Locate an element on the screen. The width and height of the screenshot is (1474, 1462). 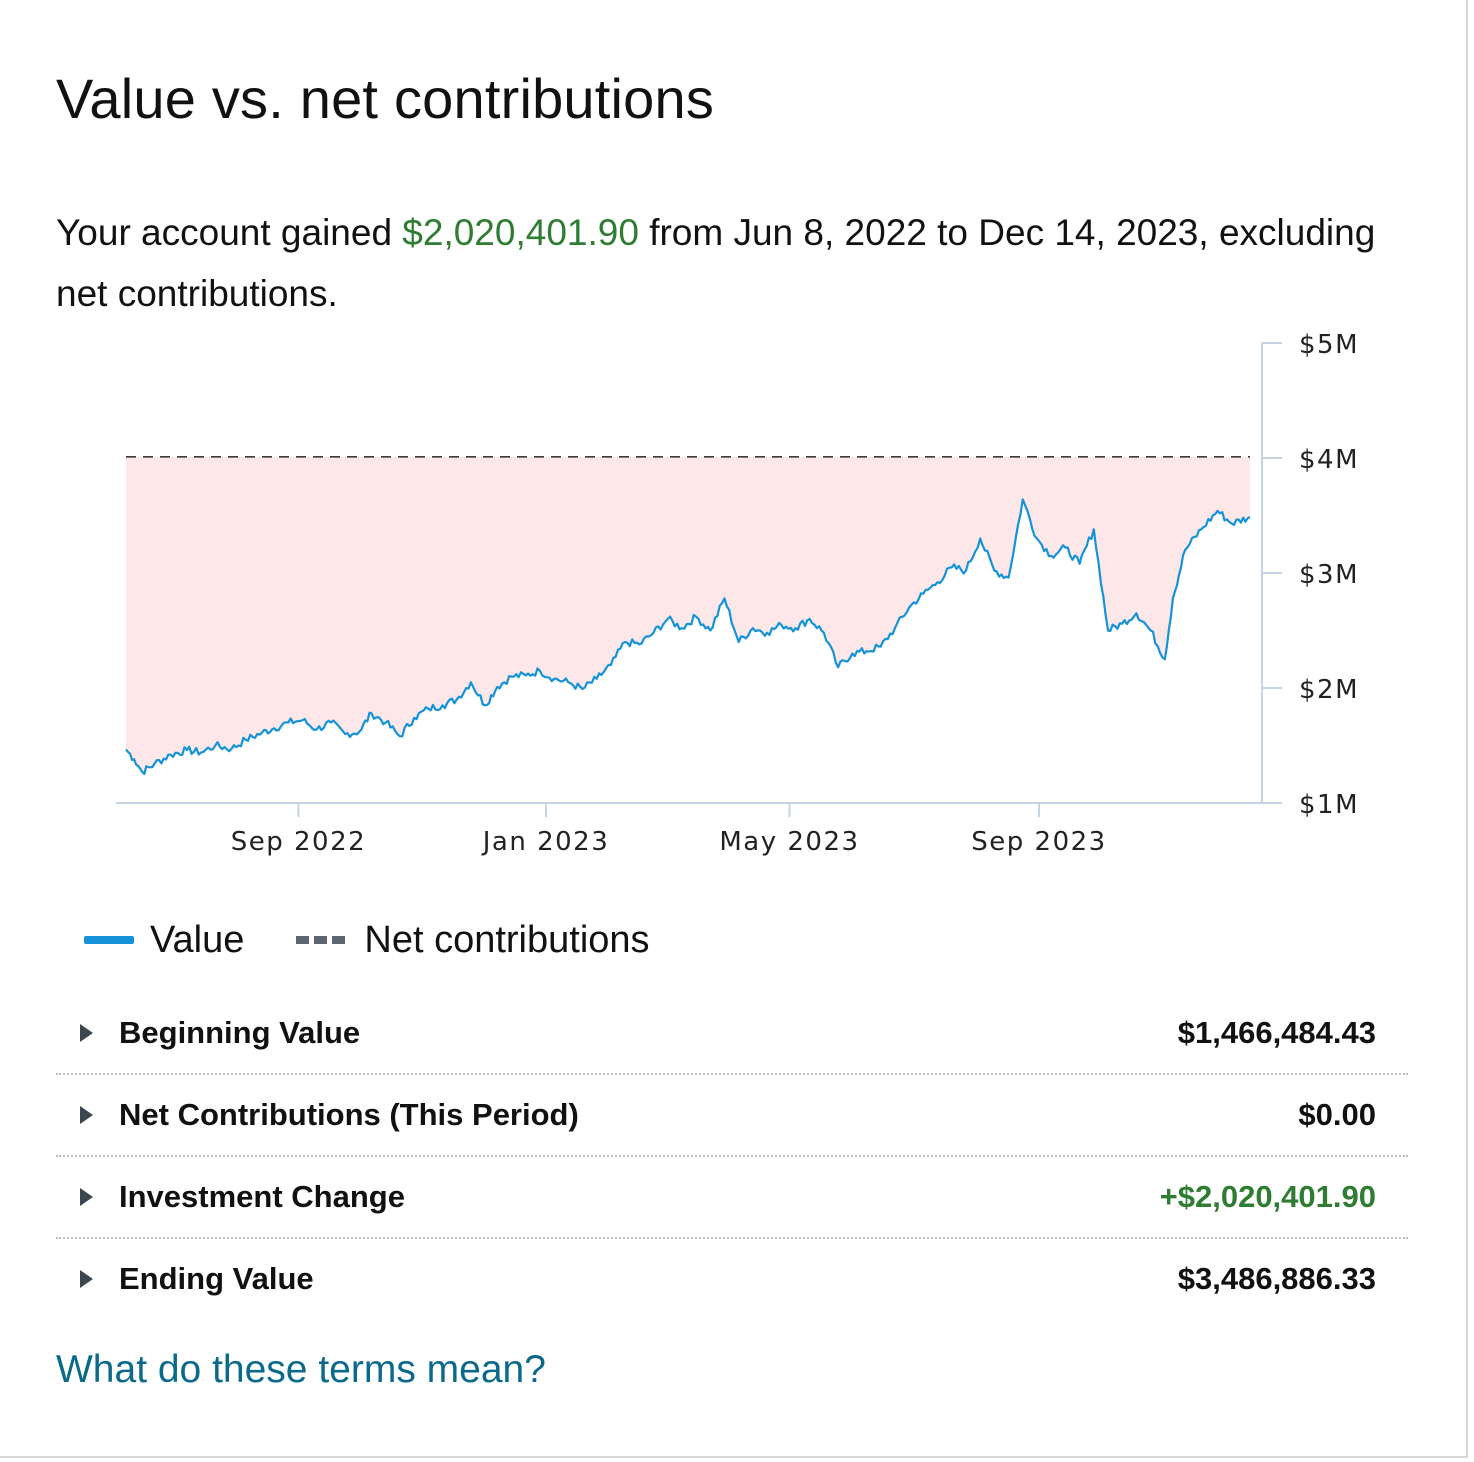
row-investment-change: Investment Change +$2,020,401.90 is located at coordinates (732, 1198).